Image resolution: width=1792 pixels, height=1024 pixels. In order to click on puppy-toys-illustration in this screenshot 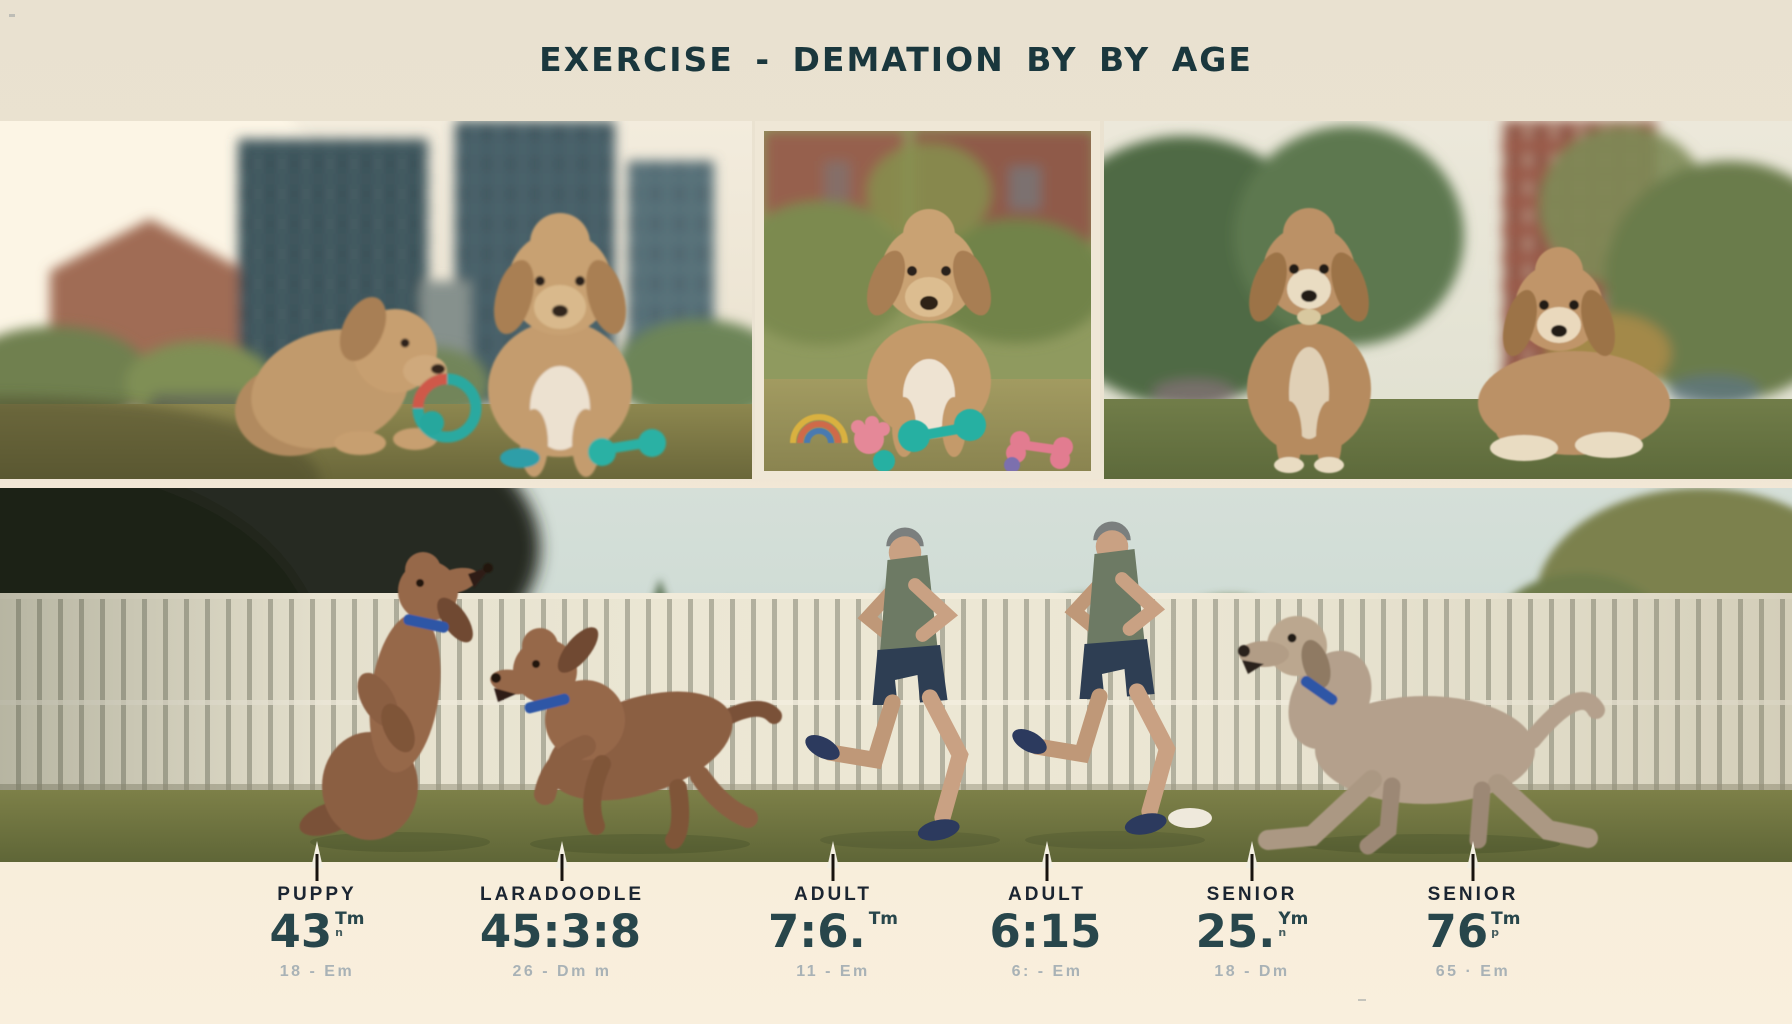, I will do `click(927, 301)`.